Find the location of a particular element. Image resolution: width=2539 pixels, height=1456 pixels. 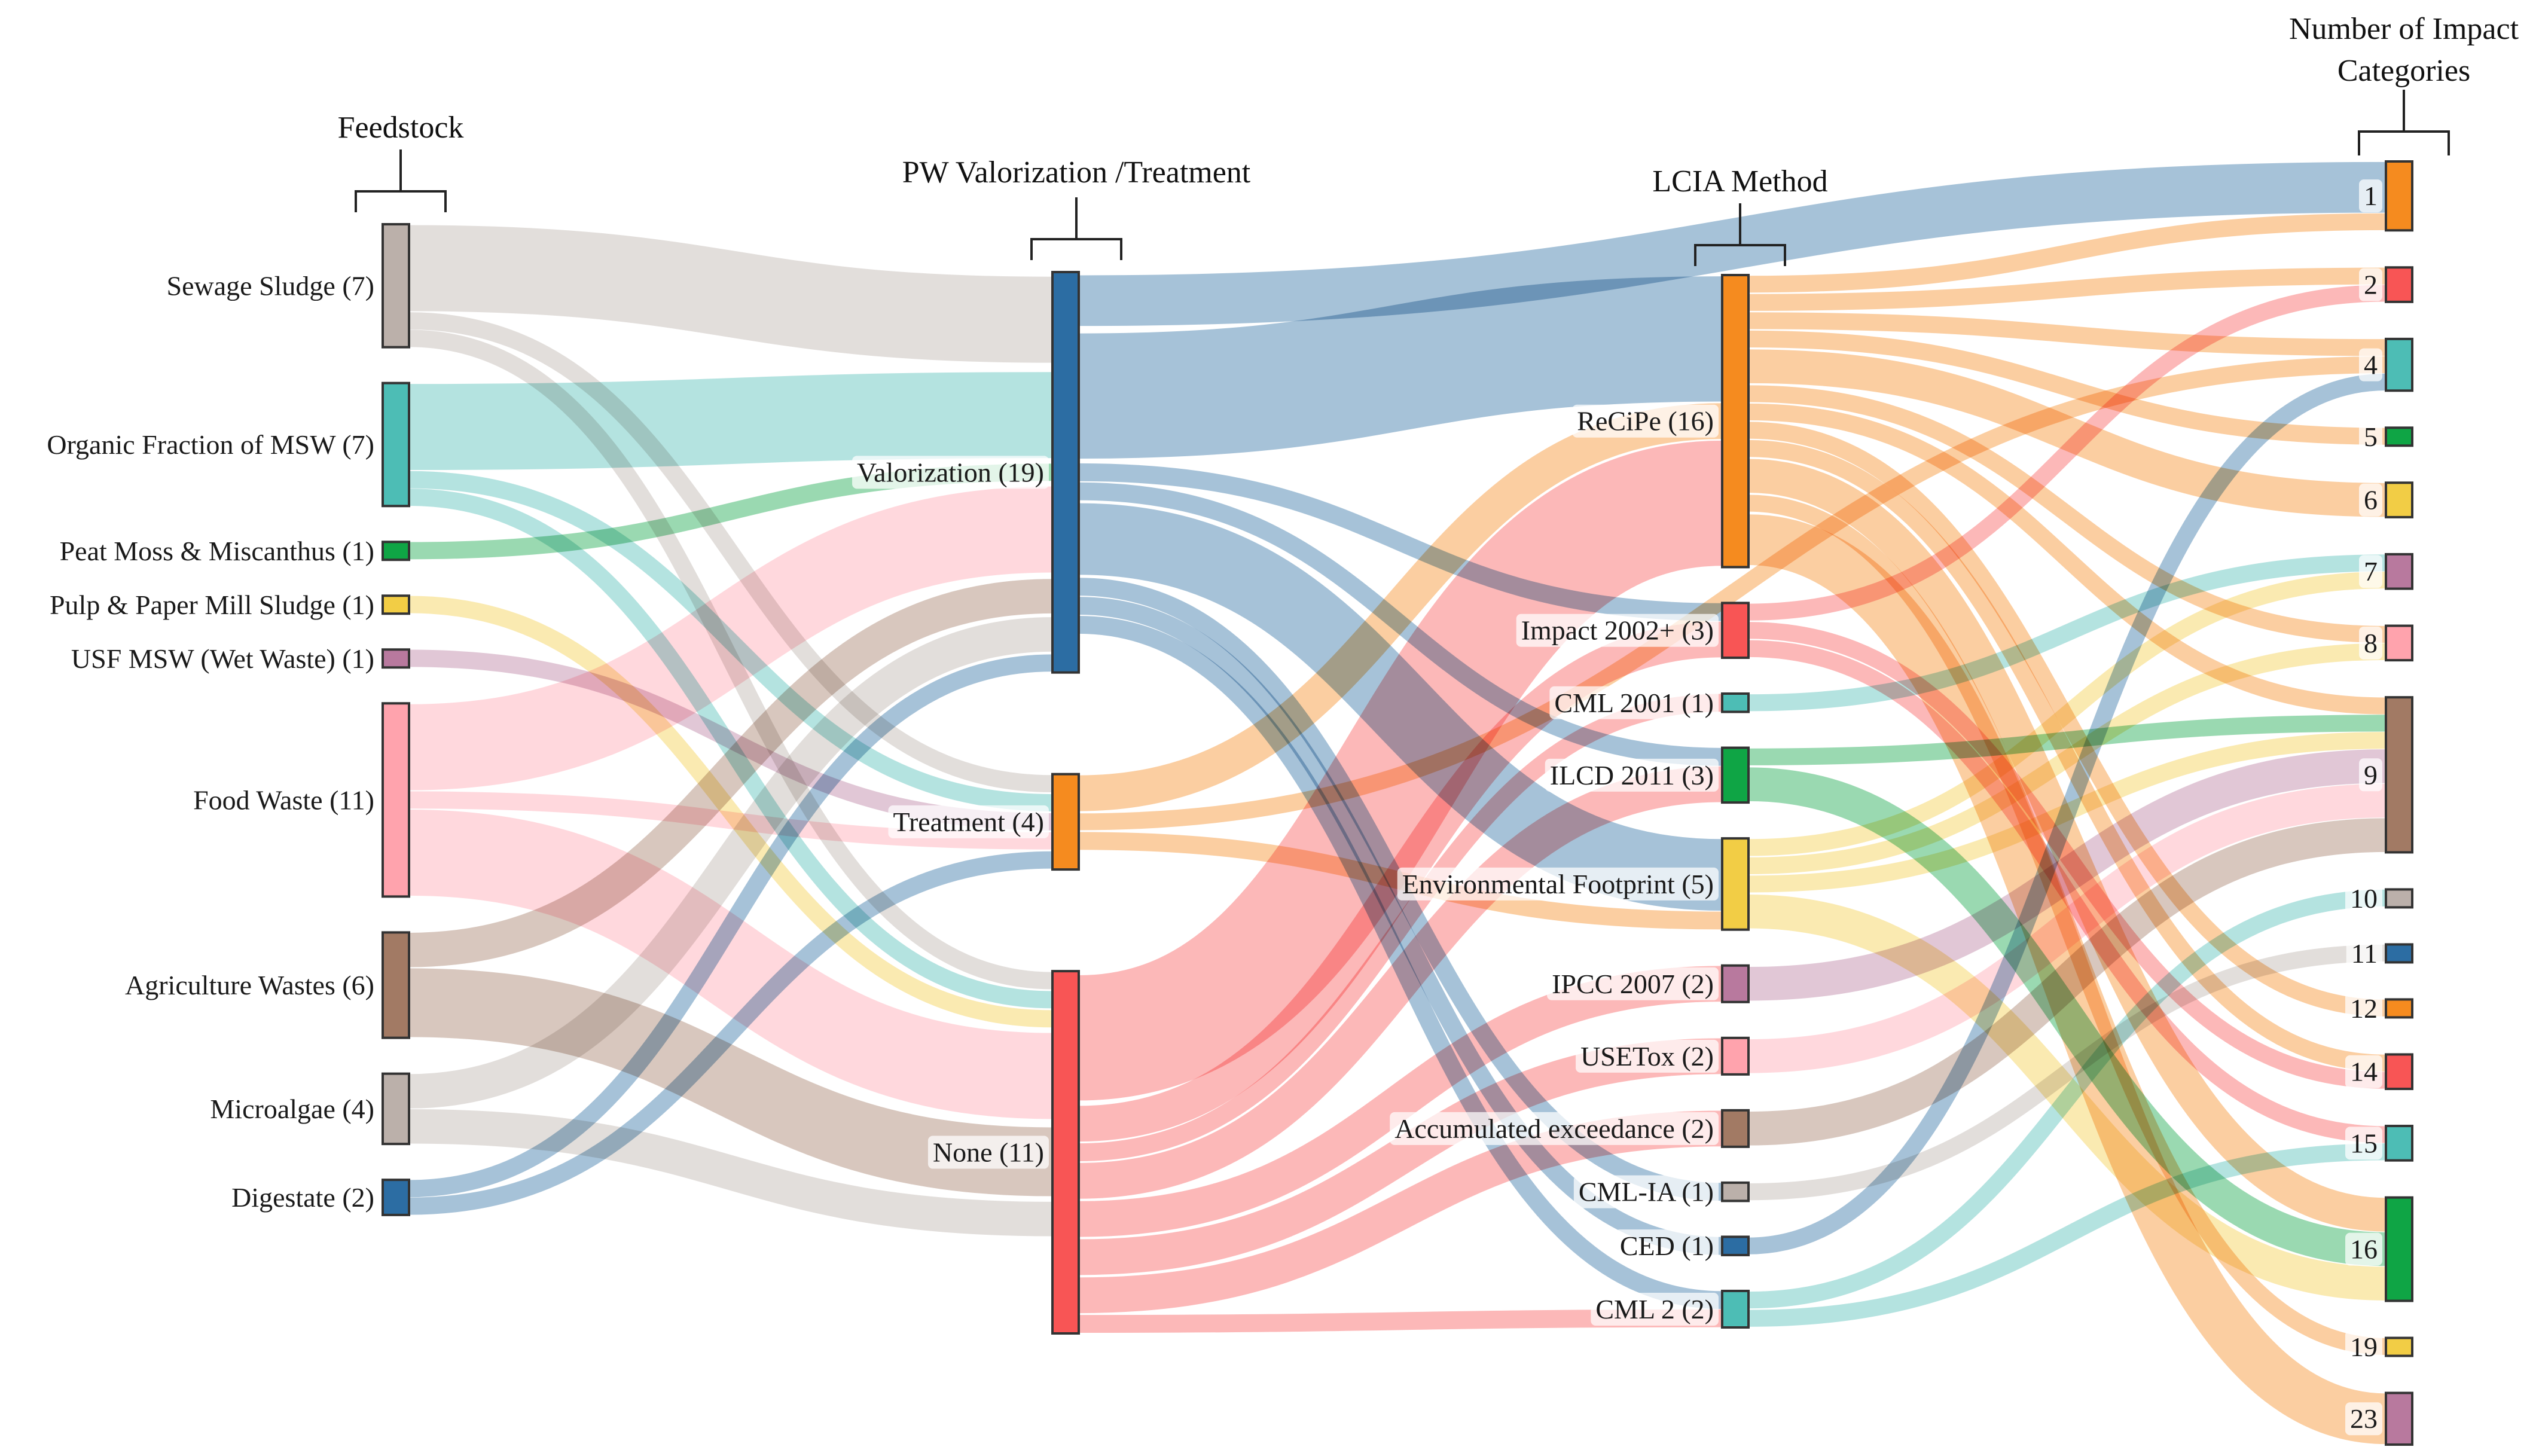

node-bar-n4 is located at coordinates (2399, 364).